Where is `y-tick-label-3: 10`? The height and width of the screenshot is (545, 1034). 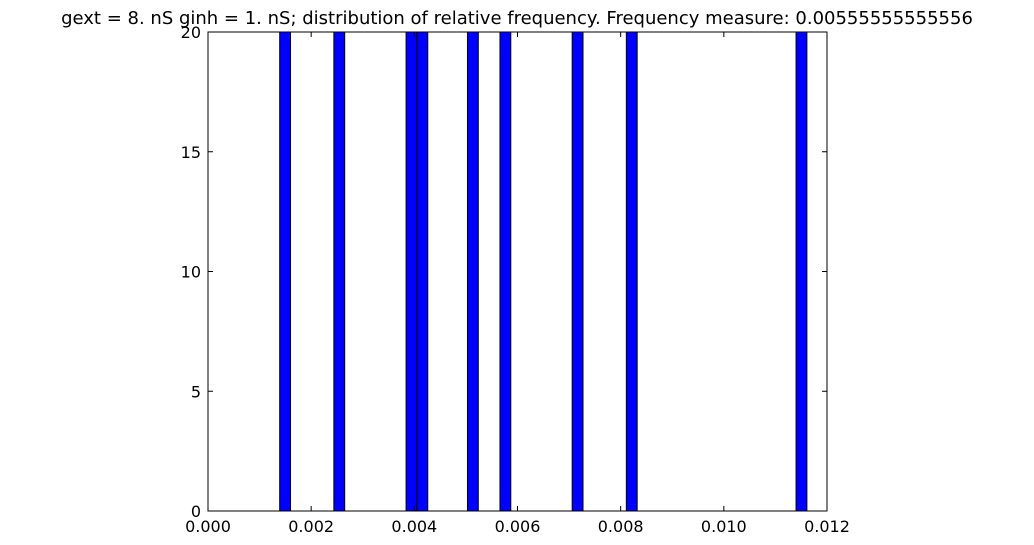 y-tick-label-3: 10 is located at coordinates (191, 272).